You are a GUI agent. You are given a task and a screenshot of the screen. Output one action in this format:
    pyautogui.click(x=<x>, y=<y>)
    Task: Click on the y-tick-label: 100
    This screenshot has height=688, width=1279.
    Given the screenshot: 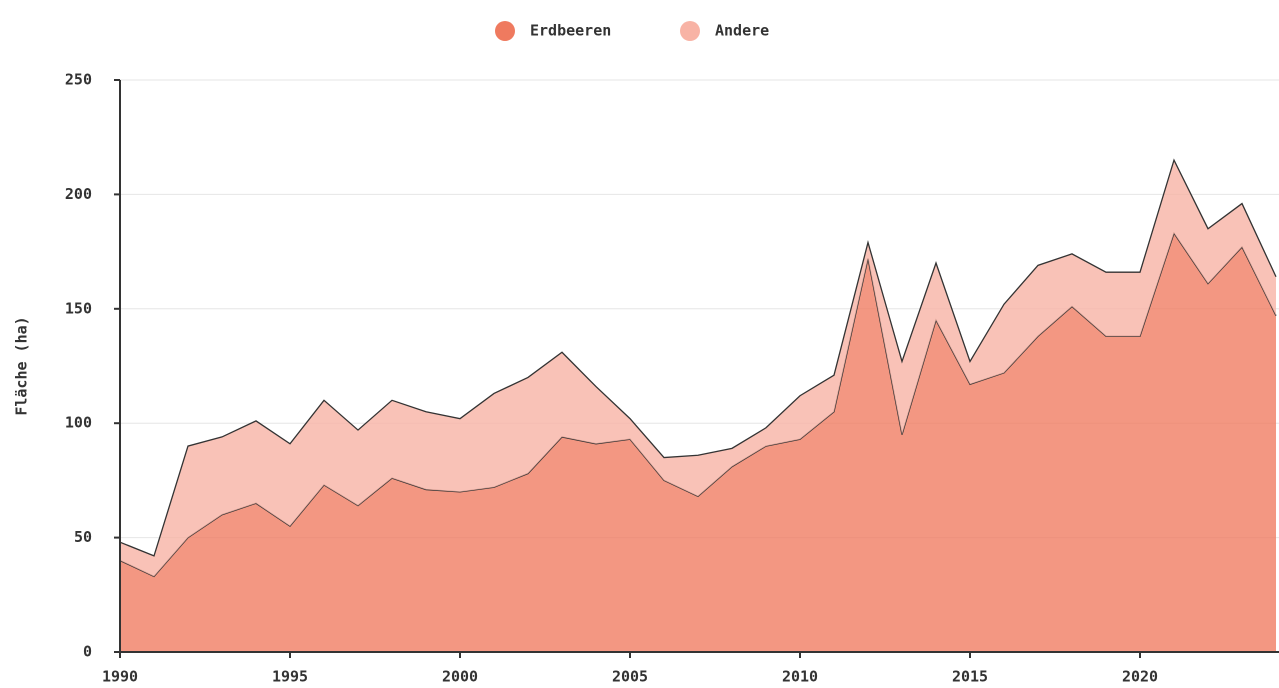 What is the action you would take?
    pyautogui.click(x=78, y=423)
    